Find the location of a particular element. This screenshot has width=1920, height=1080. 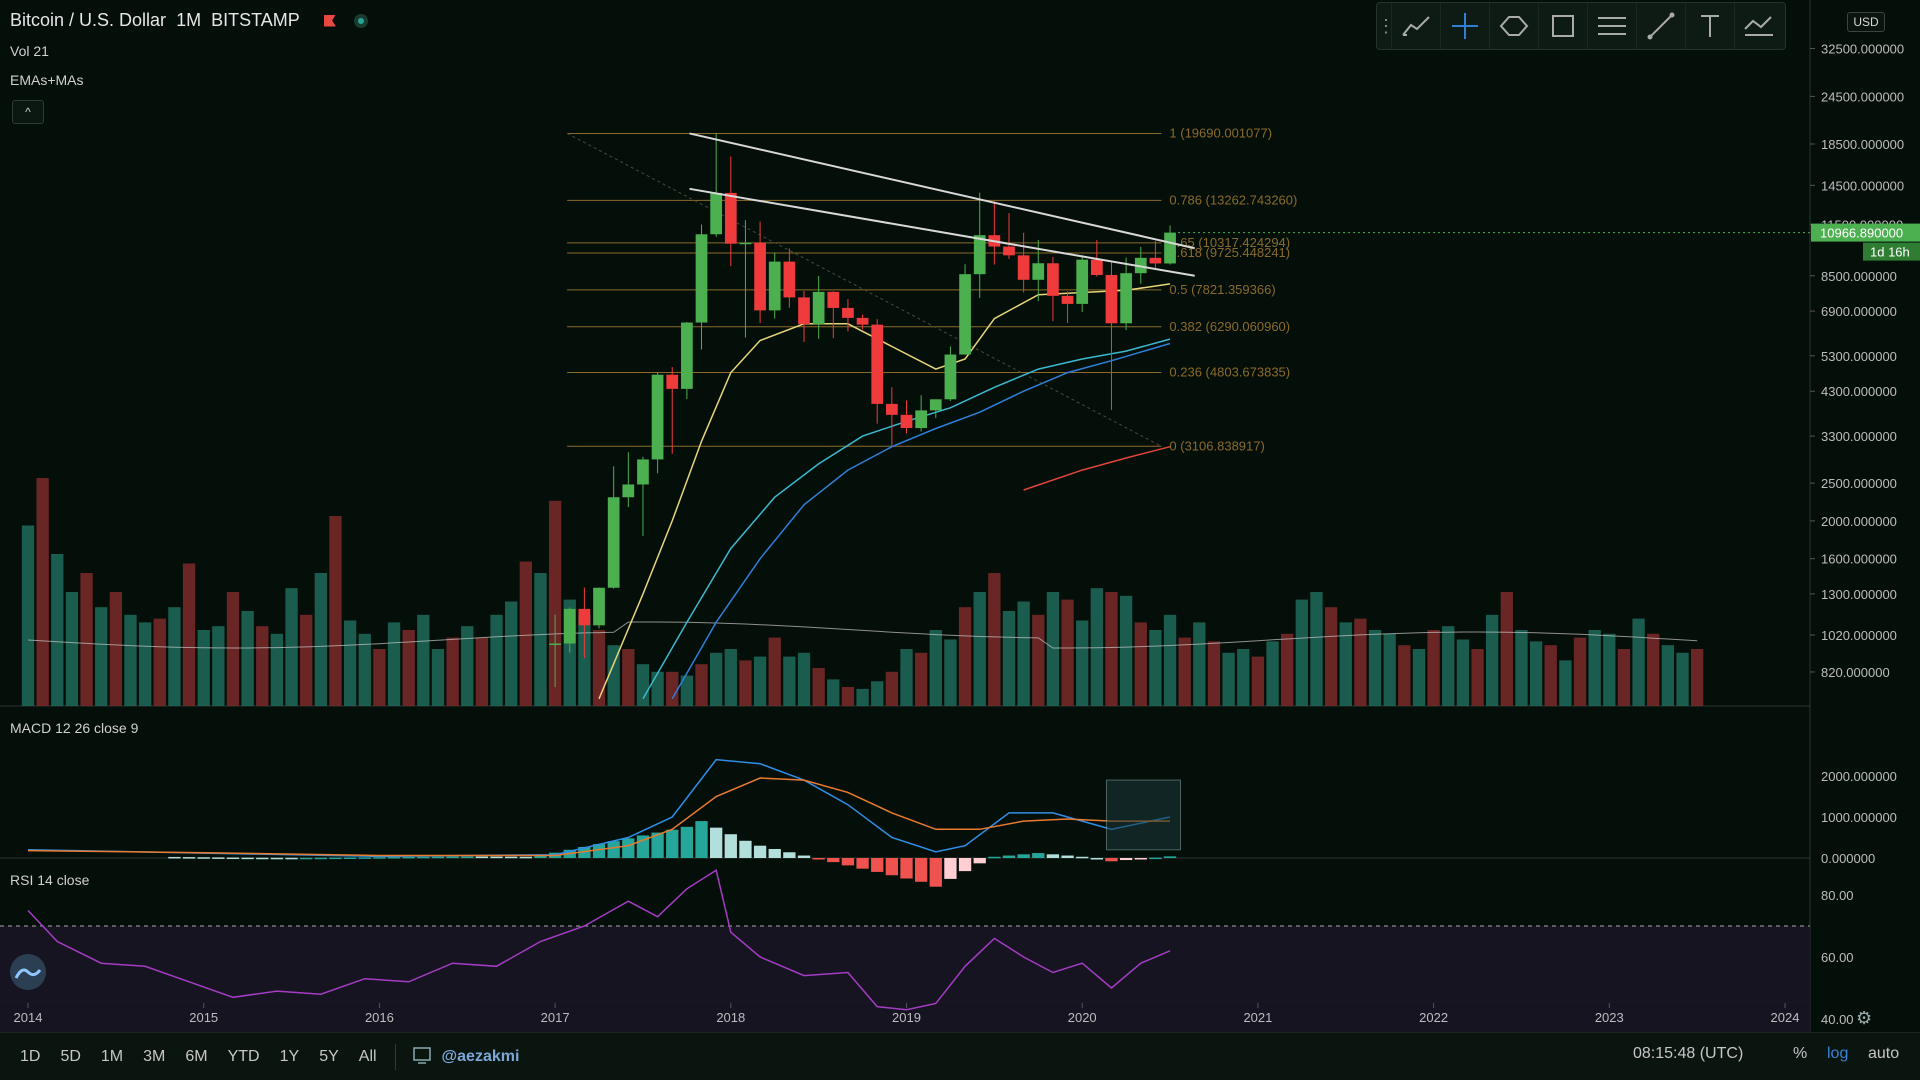

interval-label: 1M is located at coordinates (189, 20).